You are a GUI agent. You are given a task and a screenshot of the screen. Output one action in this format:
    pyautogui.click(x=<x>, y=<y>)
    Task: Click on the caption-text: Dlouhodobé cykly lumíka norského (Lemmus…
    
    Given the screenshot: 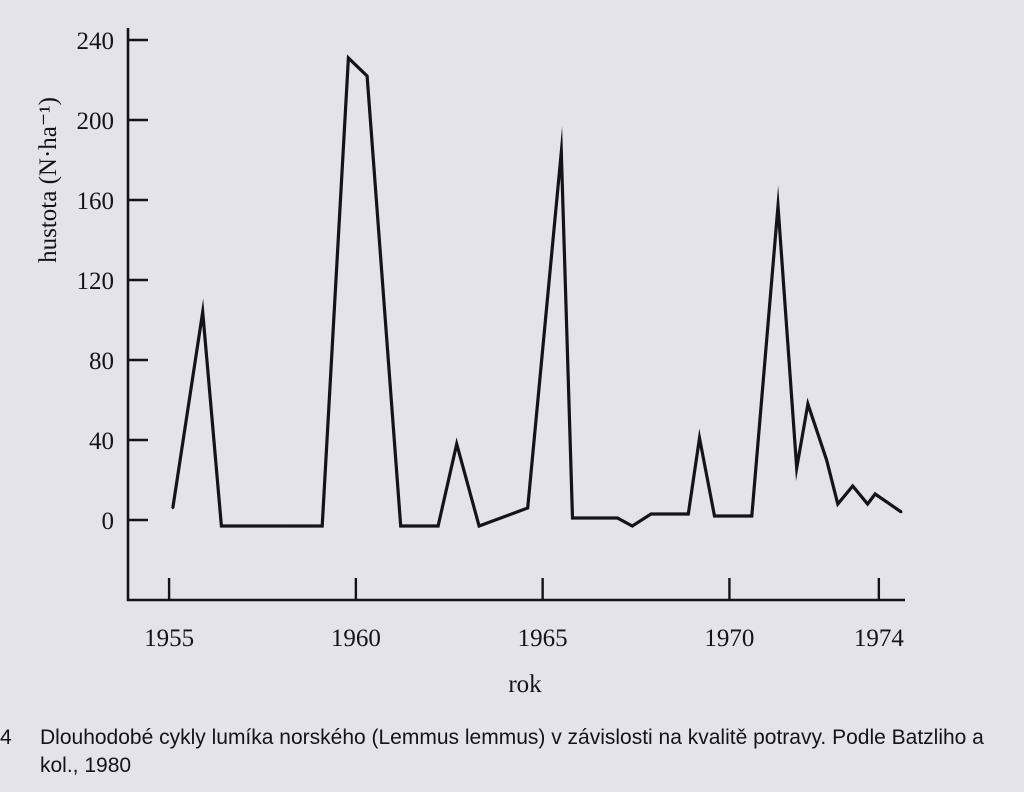 What is the action you would take?
    pyautogui.click(x=512, y=751)
    